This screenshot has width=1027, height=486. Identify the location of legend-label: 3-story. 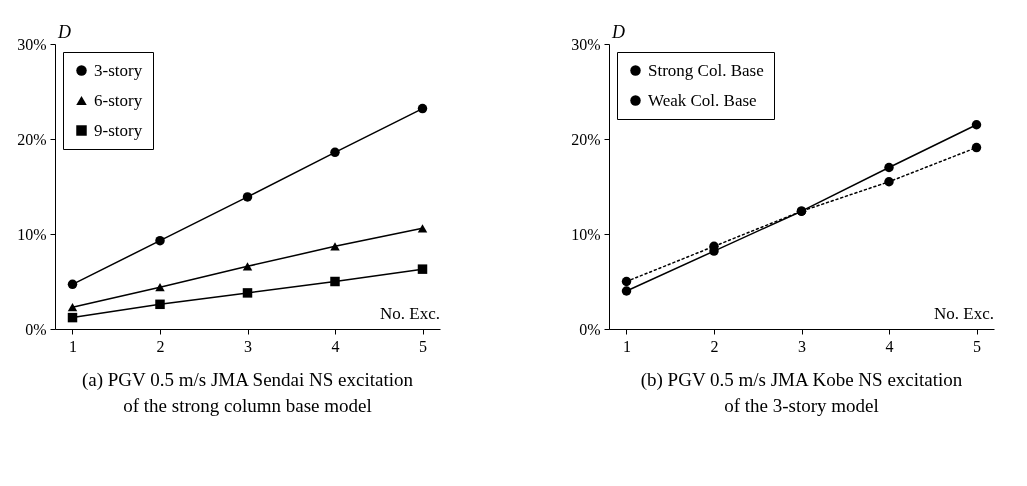
(118, 70).